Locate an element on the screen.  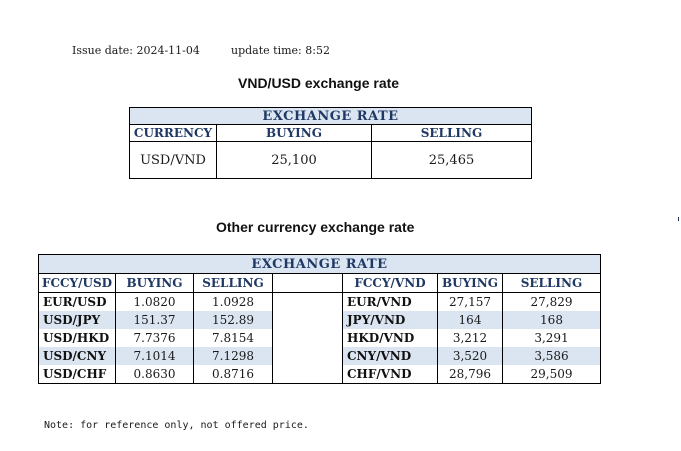
left-selling: 7.8154 is located at coordinates (233, 338).